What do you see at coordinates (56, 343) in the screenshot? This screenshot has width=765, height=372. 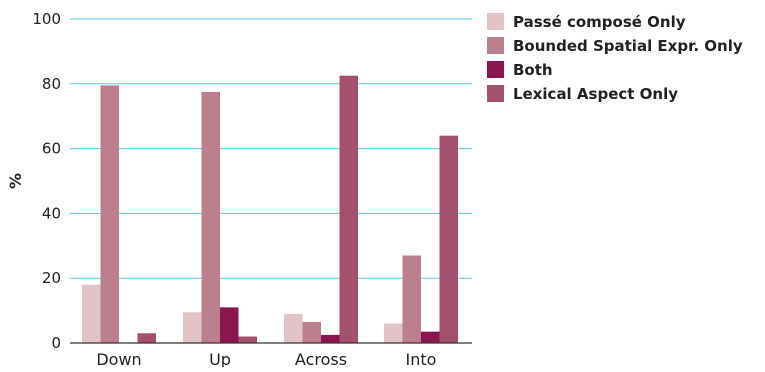 I see `y-tick-label: 0` at bounding box center [56, 343].